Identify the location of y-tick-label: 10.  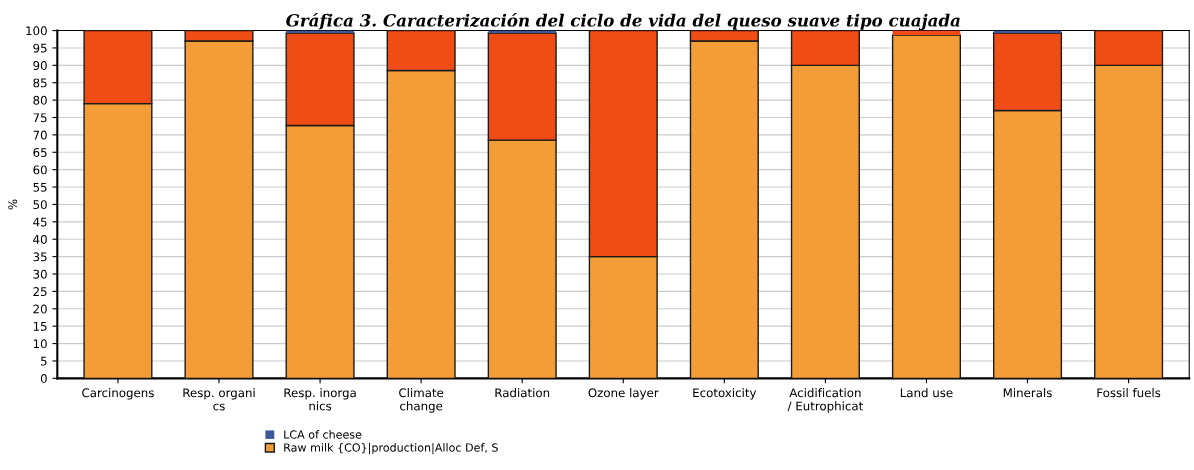
(40, 344).